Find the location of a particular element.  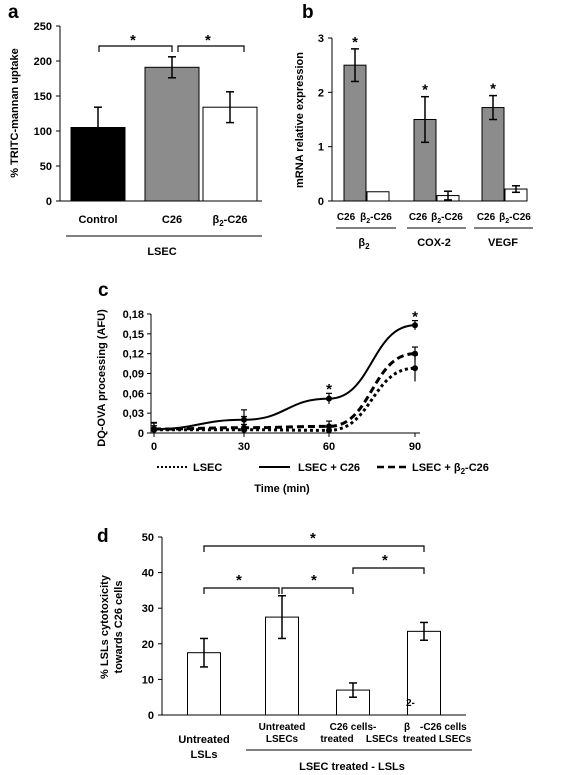

d-xl4c: treated LSECs is located at coordinates (437, 739).